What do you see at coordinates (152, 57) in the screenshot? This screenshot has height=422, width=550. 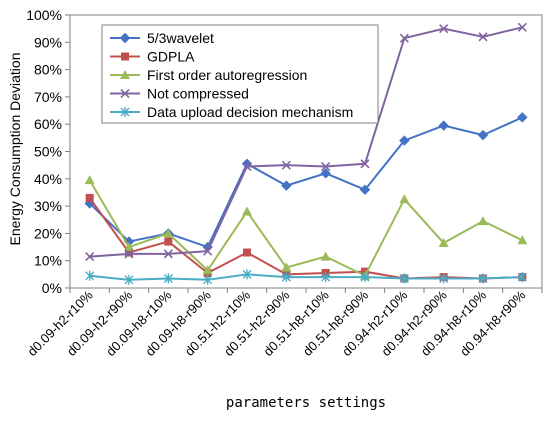 I see `legend-item: GDPLA` at bounding box center [152, 57].